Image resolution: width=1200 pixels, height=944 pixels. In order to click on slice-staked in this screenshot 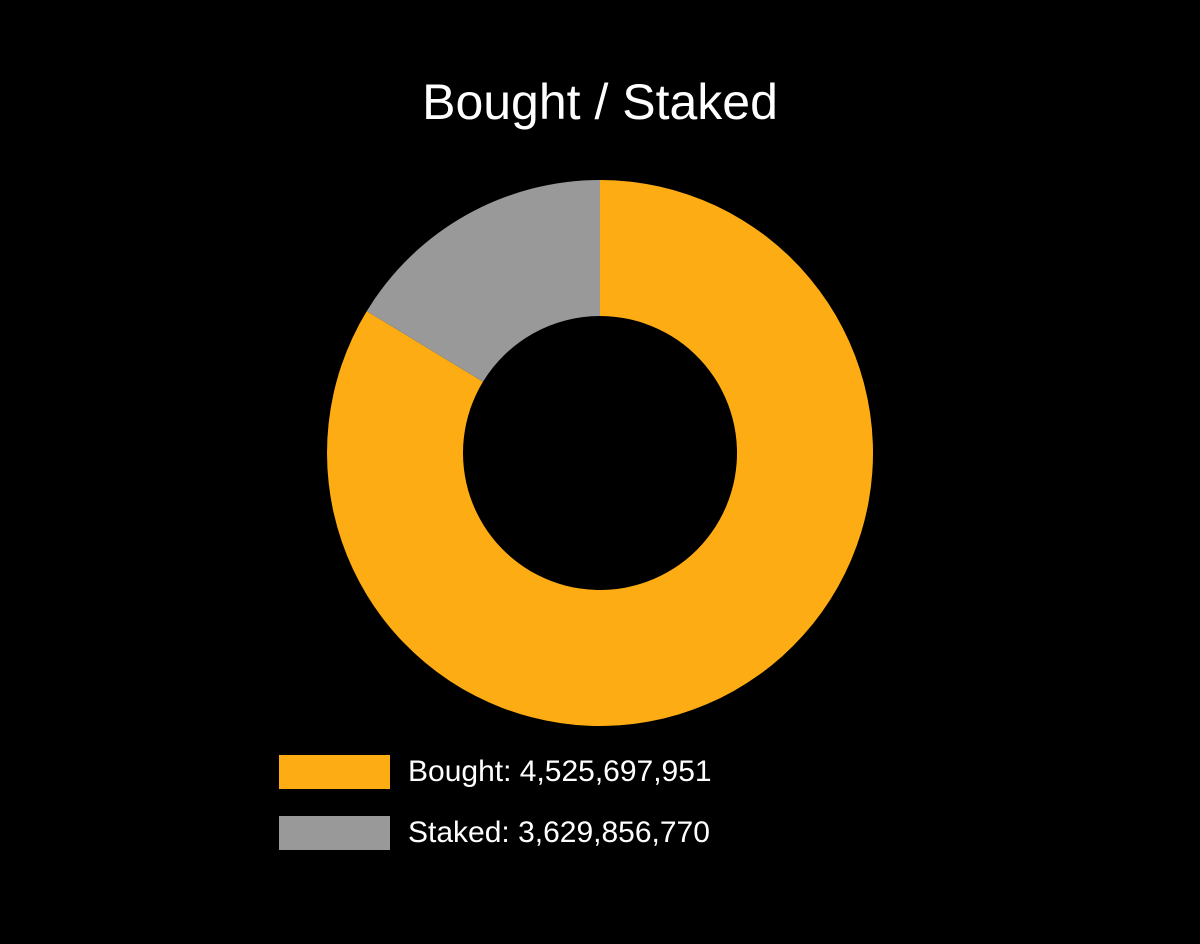, I will do `click(483, 281)`.